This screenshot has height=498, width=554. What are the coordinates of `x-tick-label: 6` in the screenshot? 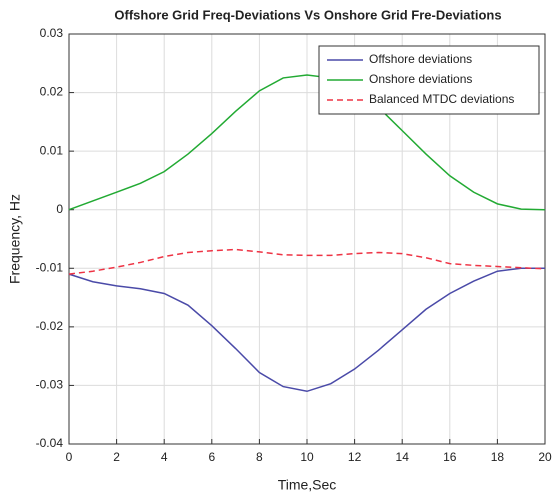 It's located at (211, 457).